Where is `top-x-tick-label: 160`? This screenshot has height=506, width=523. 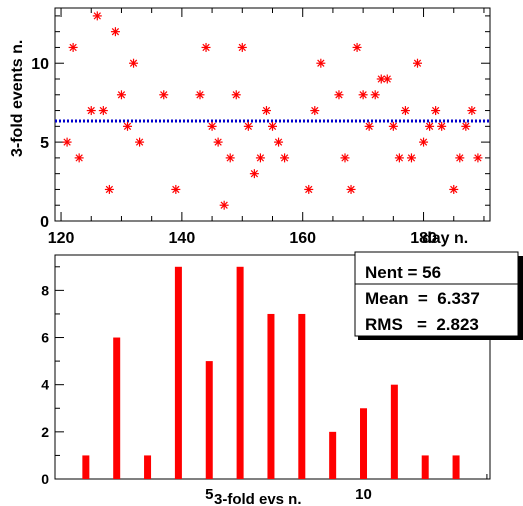 top-x-tick-label: 160 is located at coordinates (302, 238).